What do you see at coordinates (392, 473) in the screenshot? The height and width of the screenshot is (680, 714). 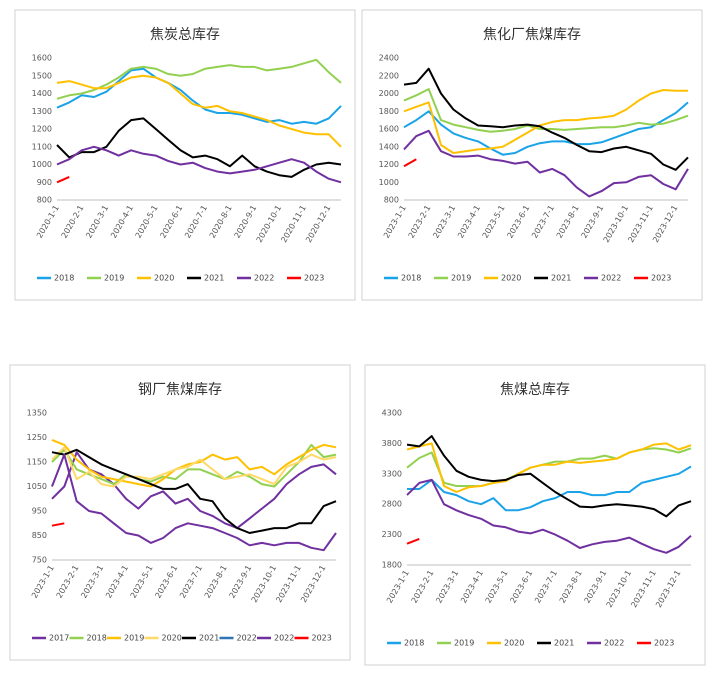 I see `y-tick-label: 3300` at bounding box center [392, 473].